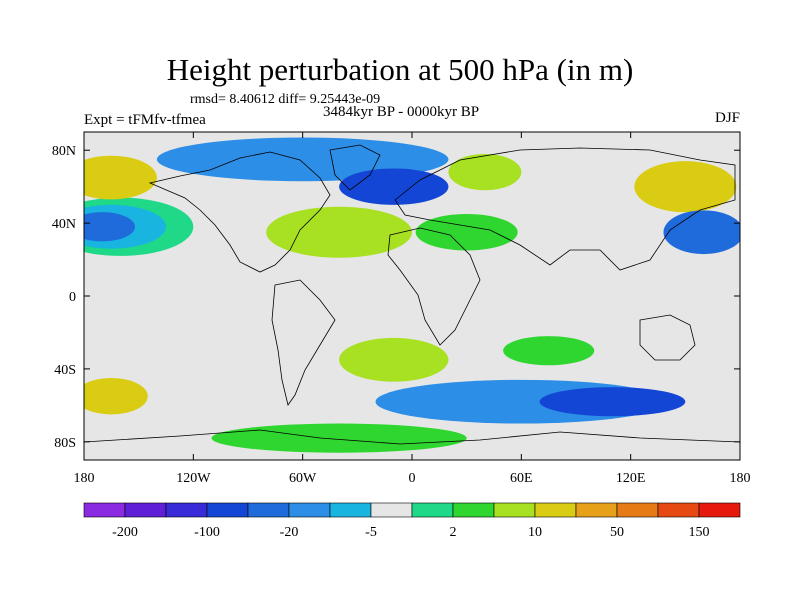 The image size is (800, 600). I want to click on south-atlantic-positive-region, so click(394, 359).